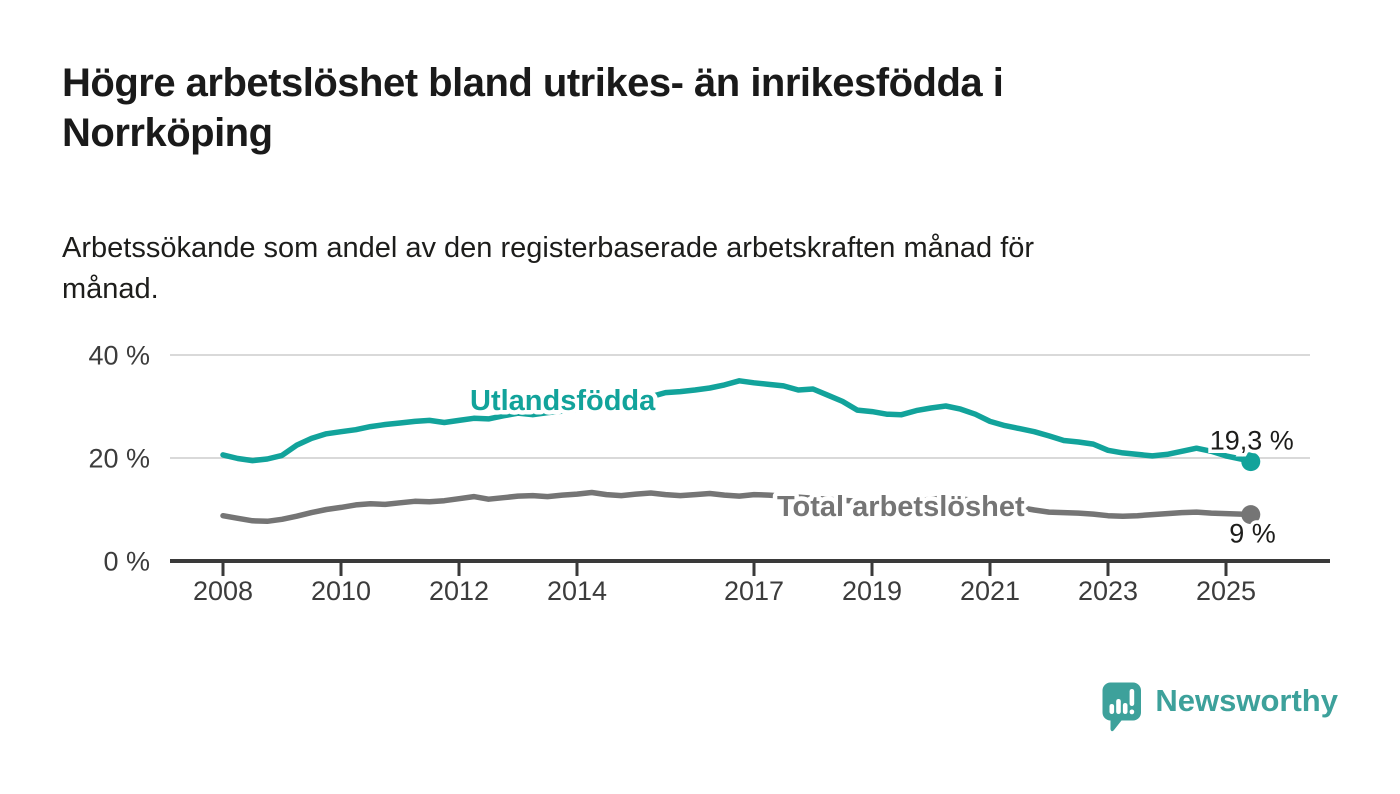 The width and height of the screenshot is (1400, 794). I want to click on y-tick-label-0: 0 %, so click(126, 562).